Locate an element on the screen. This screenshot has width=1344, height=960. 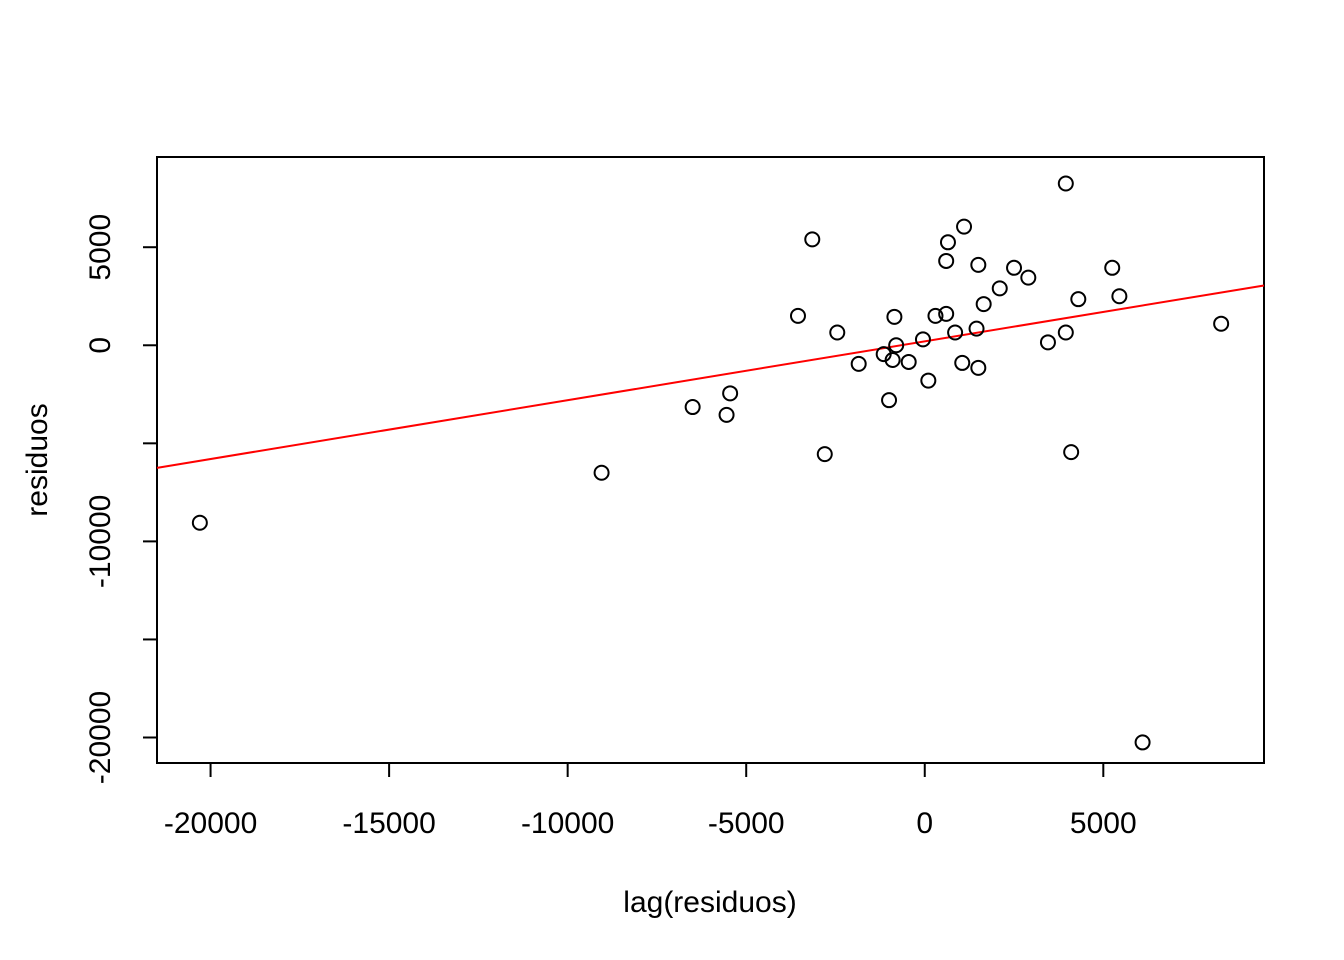
x-axis: -20000 -15000 -10000 -5000 0 5000 is located at coordinates (650, 801).